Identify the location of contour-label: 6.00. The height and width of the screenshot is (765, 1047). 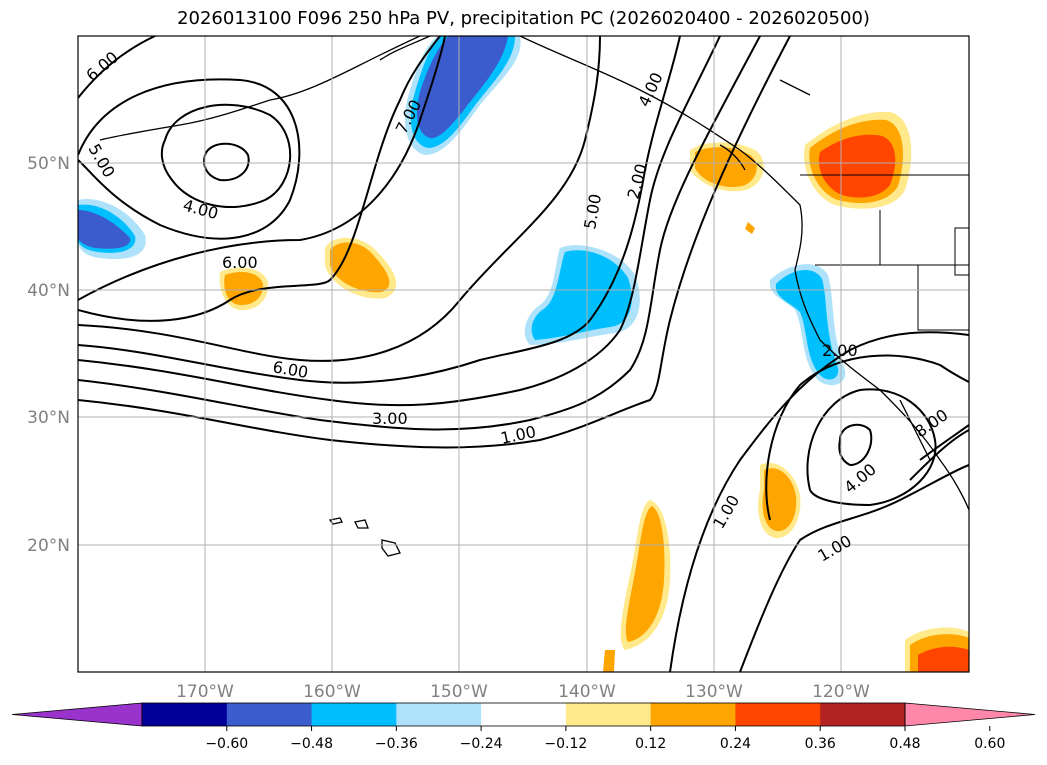
(240, 262).